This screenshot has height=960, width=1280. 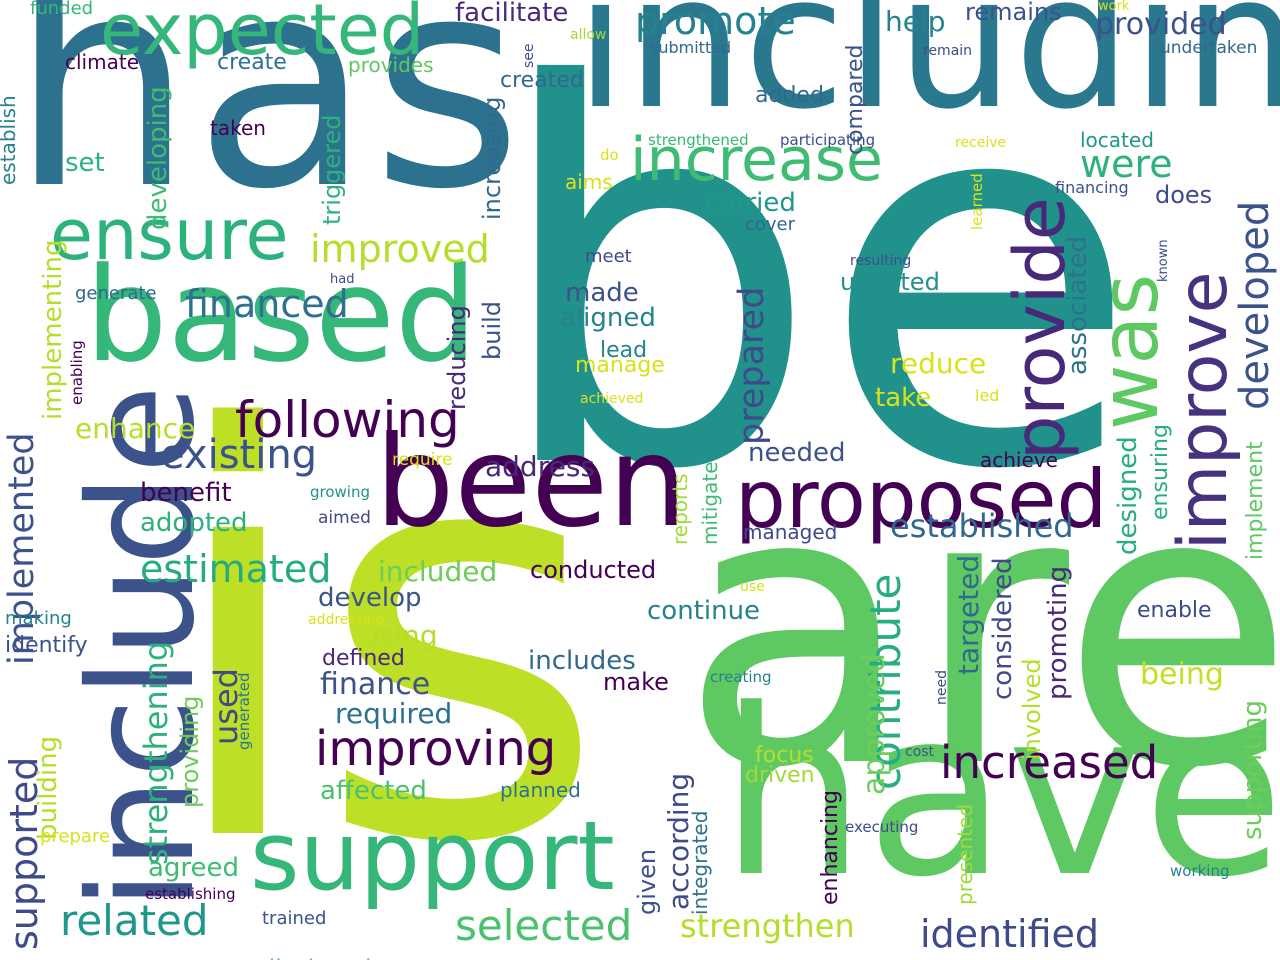 I want to click on word: triggered, so click(x=332, y=169).